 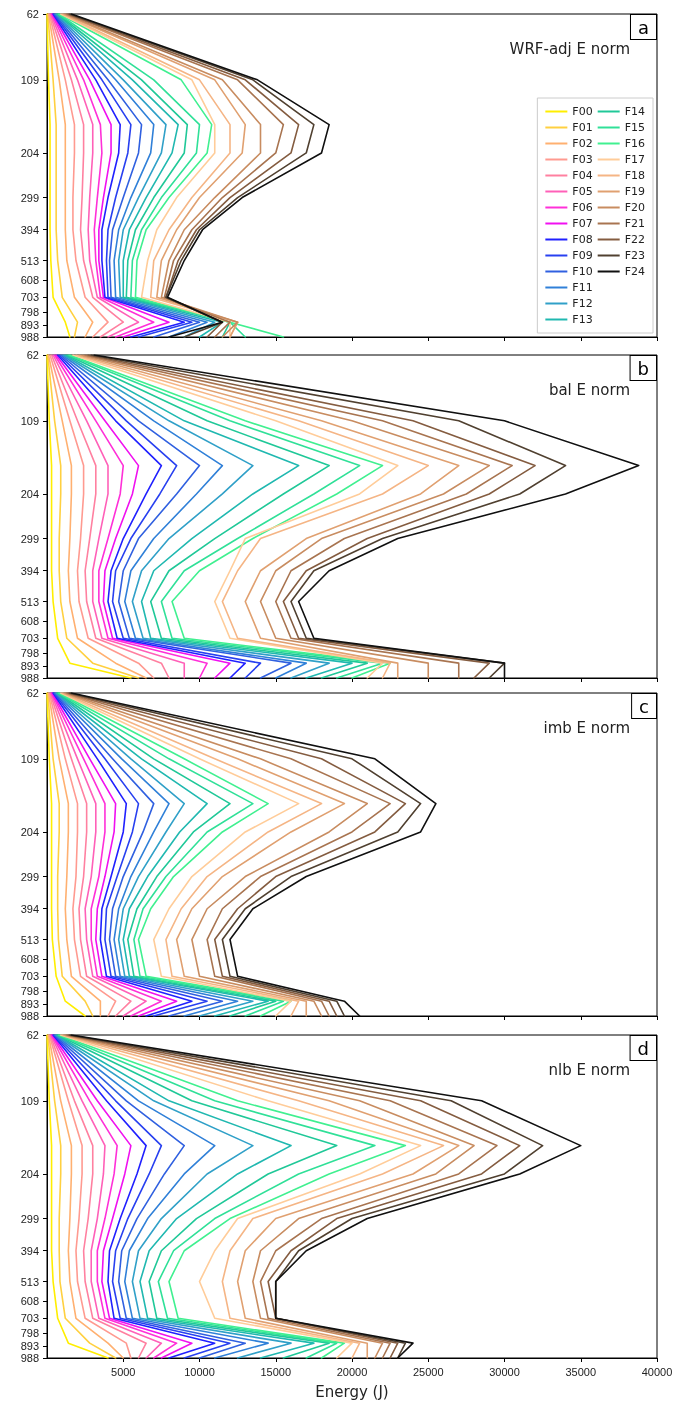 What do you see at coordinates (352, 1391) in the screenshot?
I see `x-axis-title: Energy (J)` at bounding box center [352, 1391].